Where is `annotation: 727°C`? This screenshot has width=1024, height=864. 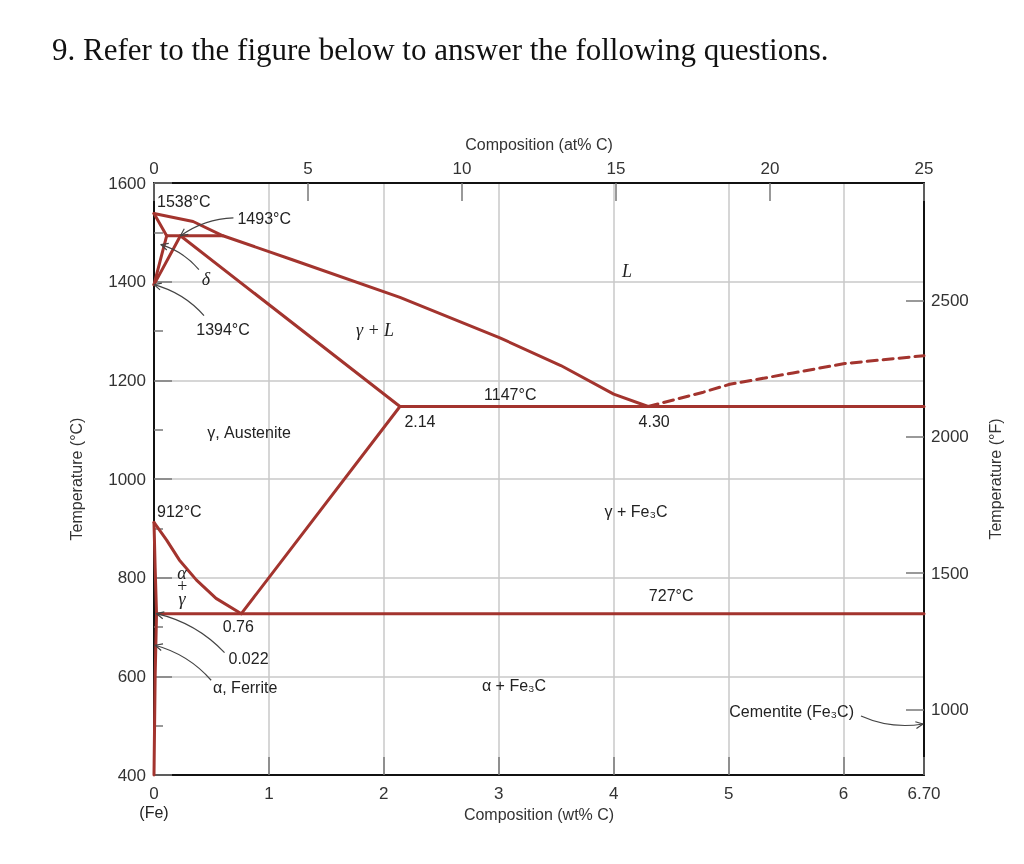
annotation: 727°C is located at coordinates (671, 596).